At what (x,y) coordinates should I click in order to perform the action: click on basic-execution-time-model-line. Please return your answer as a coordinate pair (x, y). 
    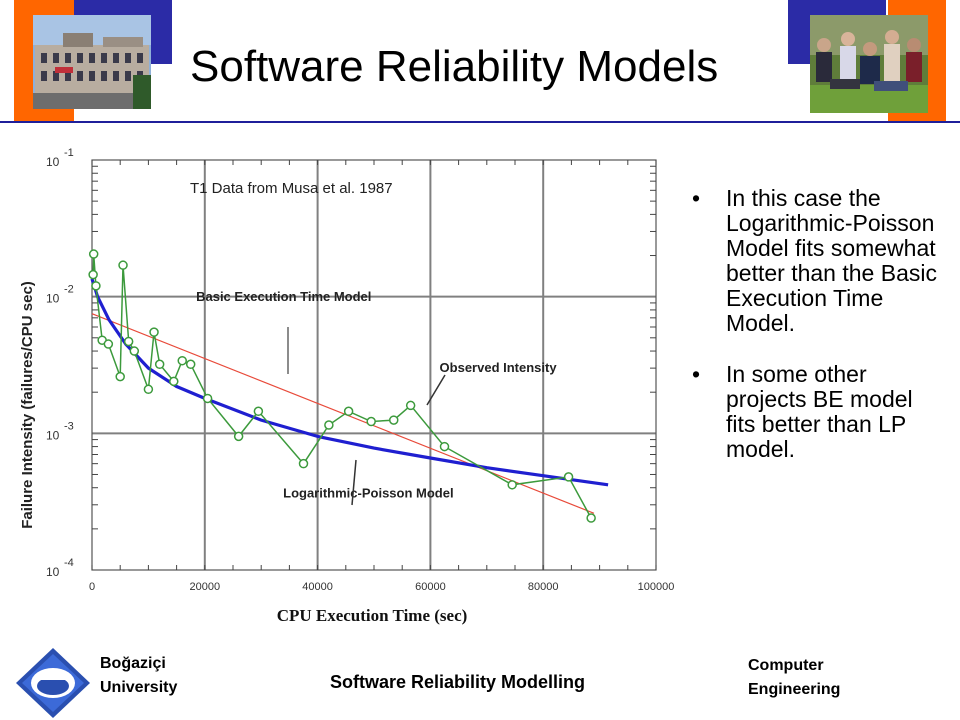
    Looking at the image, I should click on (343, 413).